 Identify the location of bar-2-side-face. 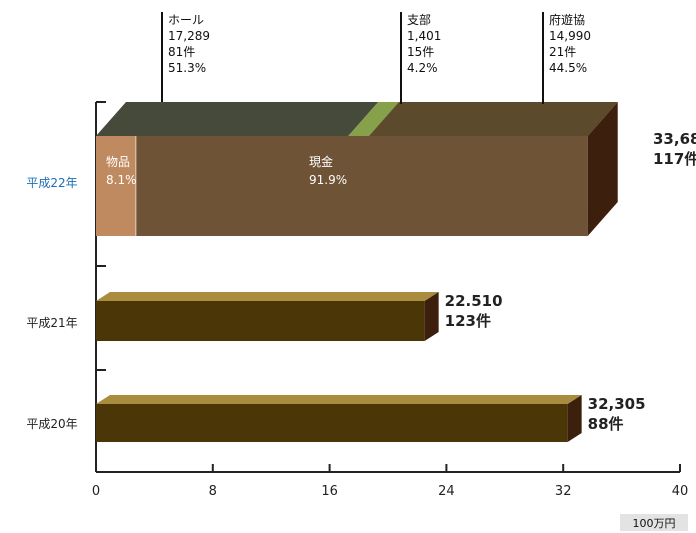
(574, 418).